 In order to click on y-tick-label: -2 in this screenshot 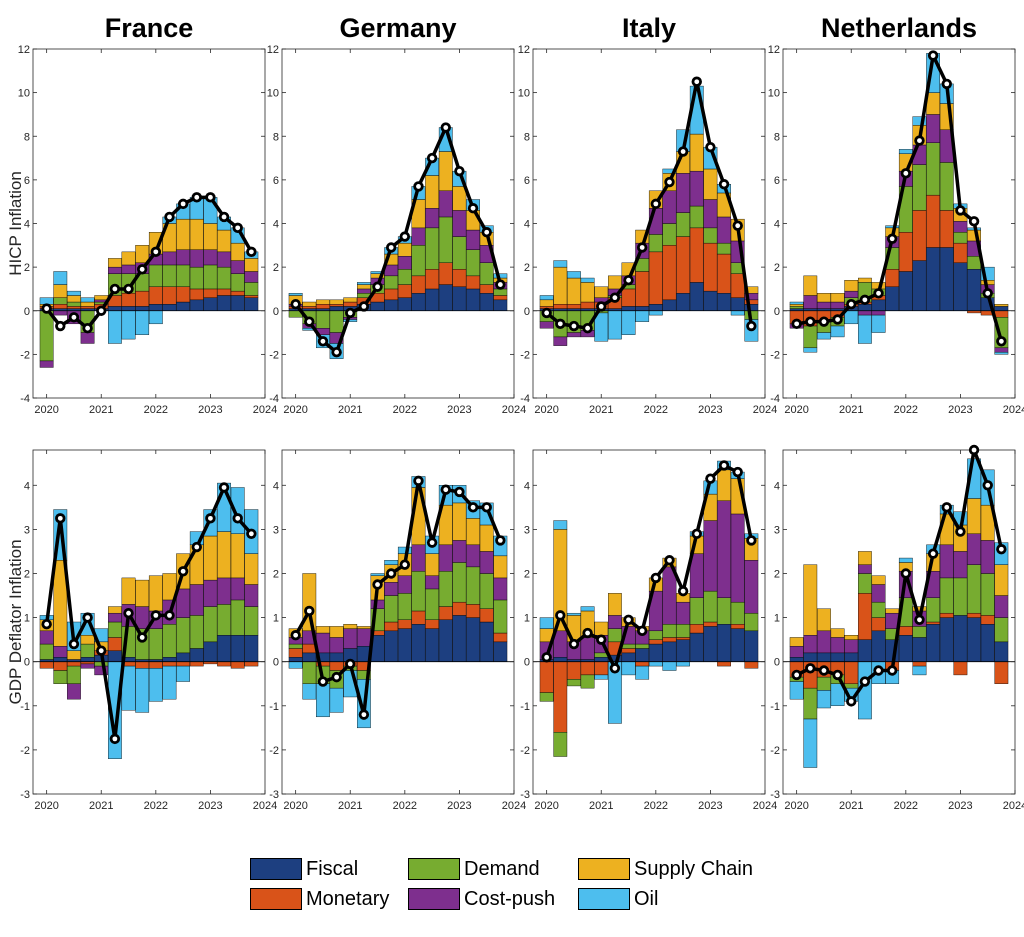, I will do `click(775, 751)`.